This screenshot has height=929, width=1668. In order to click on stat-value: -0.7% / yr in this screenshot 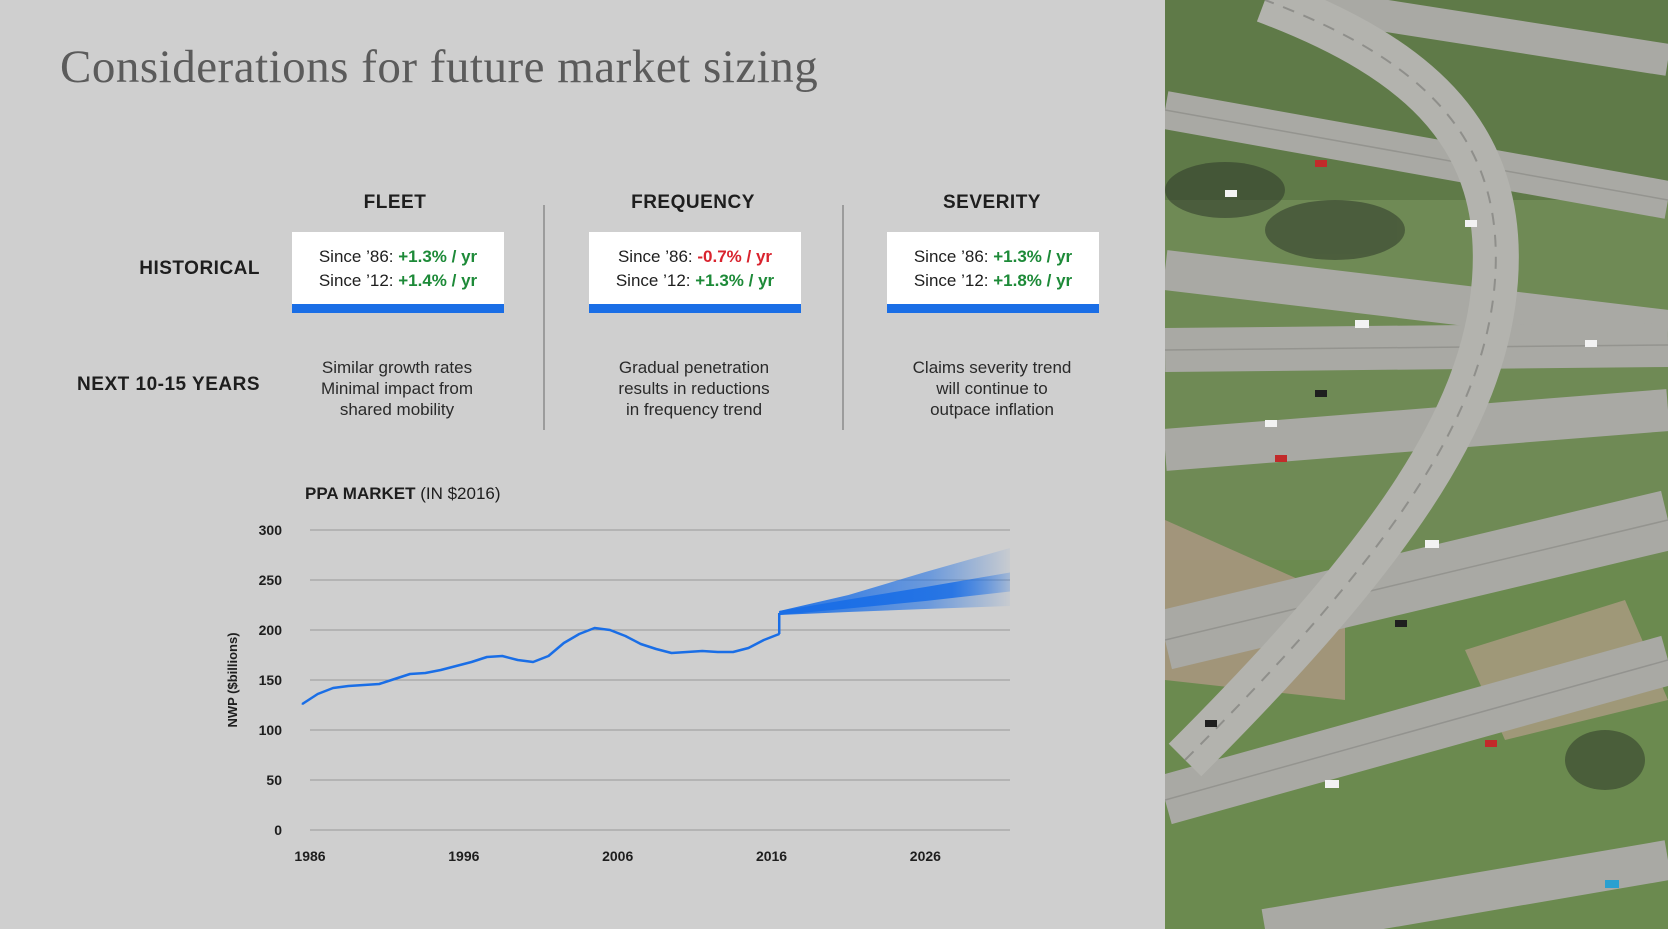, I will do `click(735, 256)`.